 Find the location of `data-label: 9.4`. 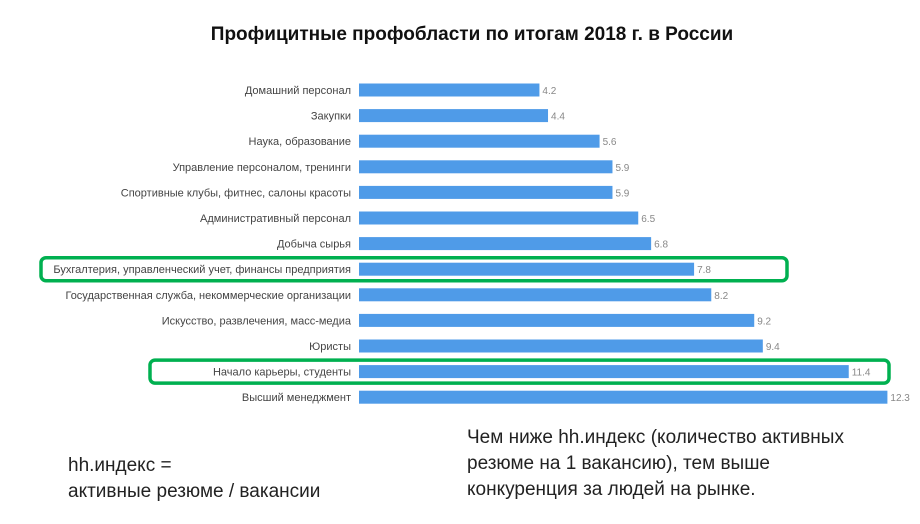

data-label: 9.4 is located at coordinates (773, 347).